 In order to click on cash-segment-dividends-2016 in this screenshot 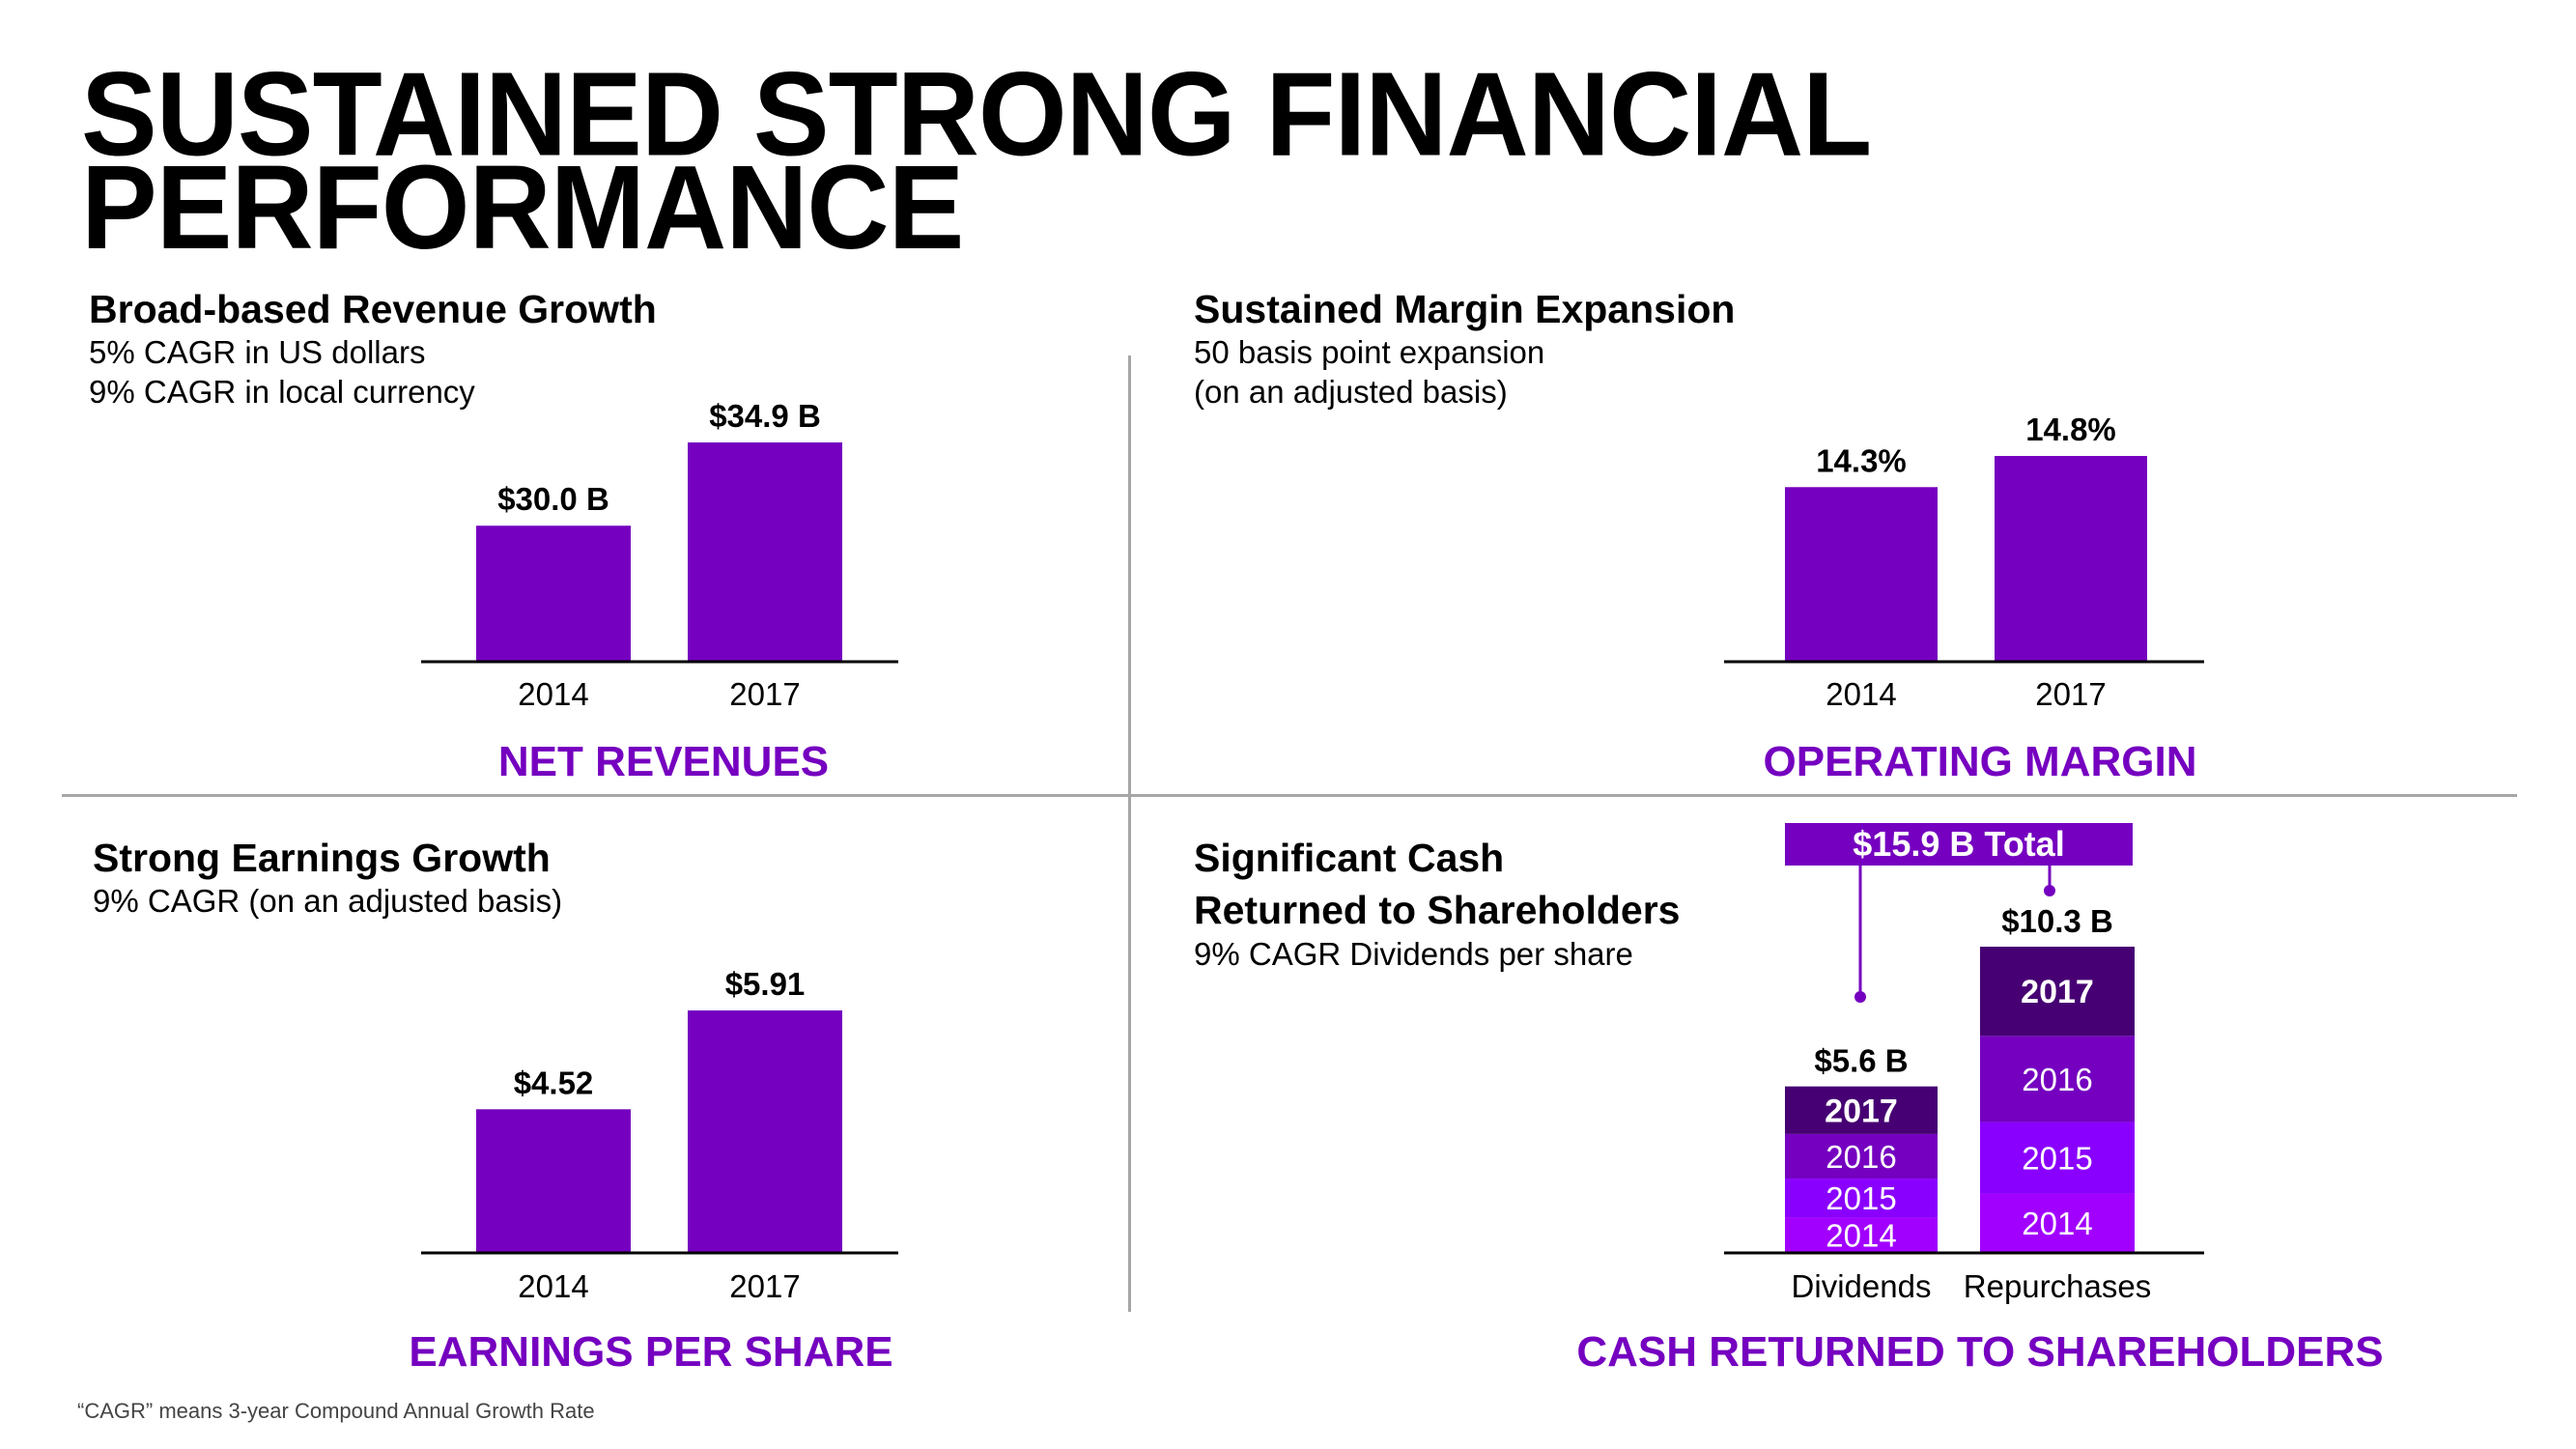, I will do `click(1861, 1156)`.